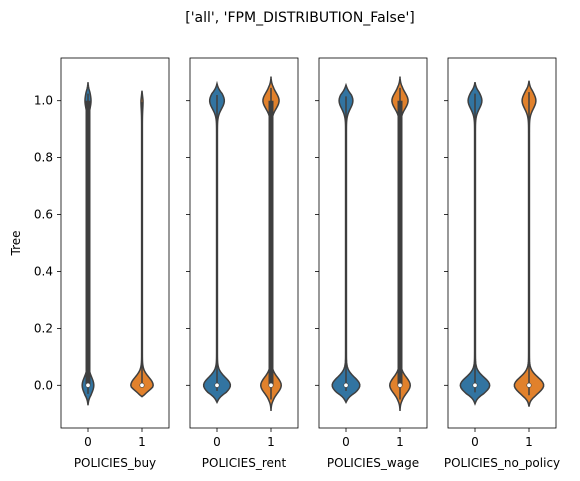 The width and height of the screenshot is (580, 481). I want to click on y-tick-label: 0.4, so click(43, 271).